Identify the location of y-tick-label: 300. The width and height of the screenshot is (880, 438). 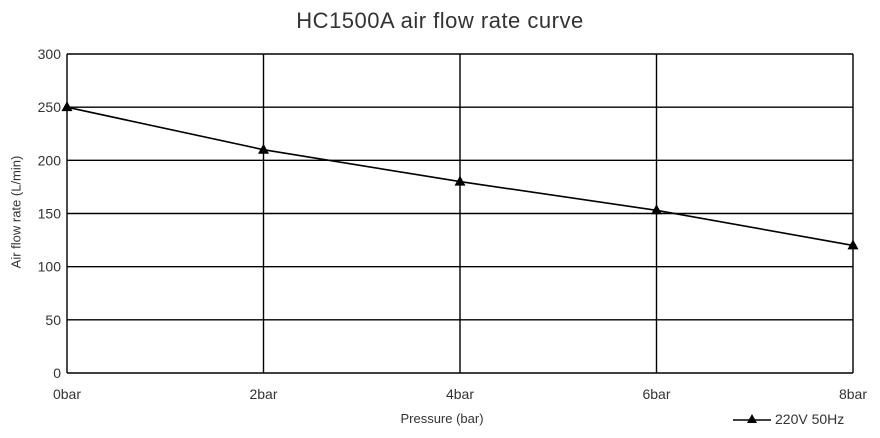
(50, 54).